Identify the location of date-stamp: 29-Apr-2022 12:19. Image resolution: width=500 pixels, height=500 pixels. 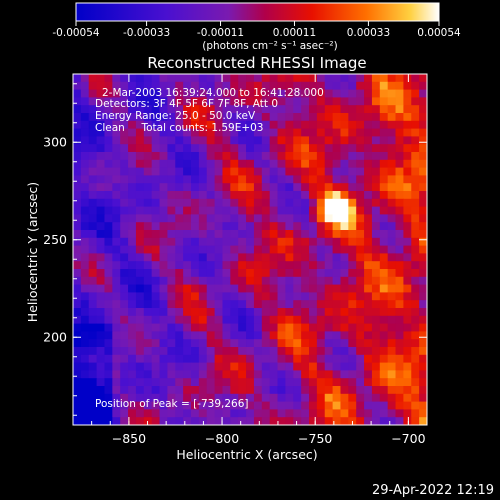
(433, 490).